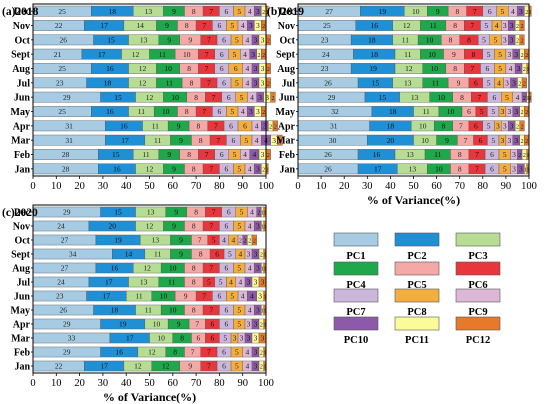 The image size is (550, 404). Describe the element at coordinates (174, 11) in the screenshot. I see `data-label: 9` at that location.